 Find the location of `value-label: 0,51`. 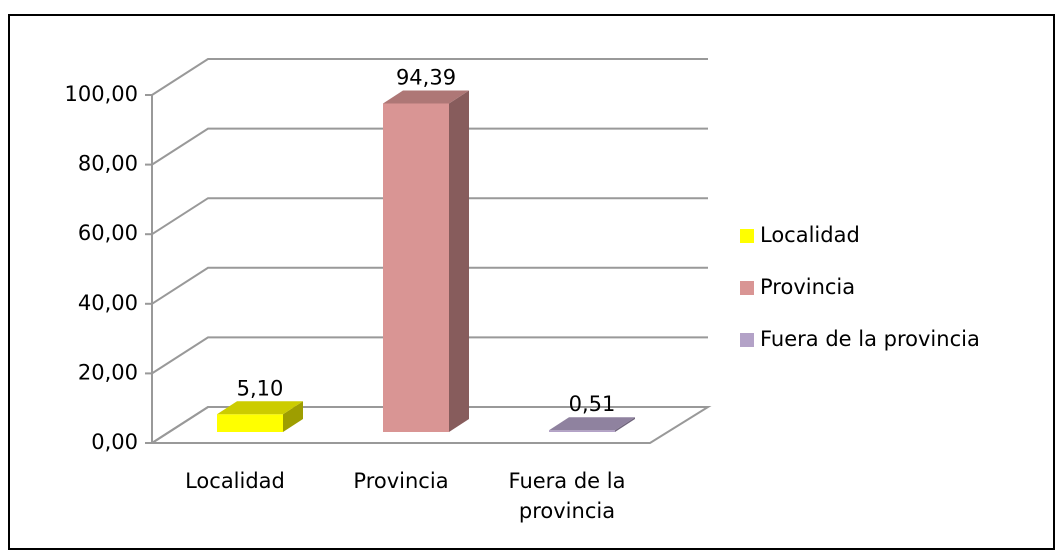

value-label: 0,51 is located at coordinates (592, 404).